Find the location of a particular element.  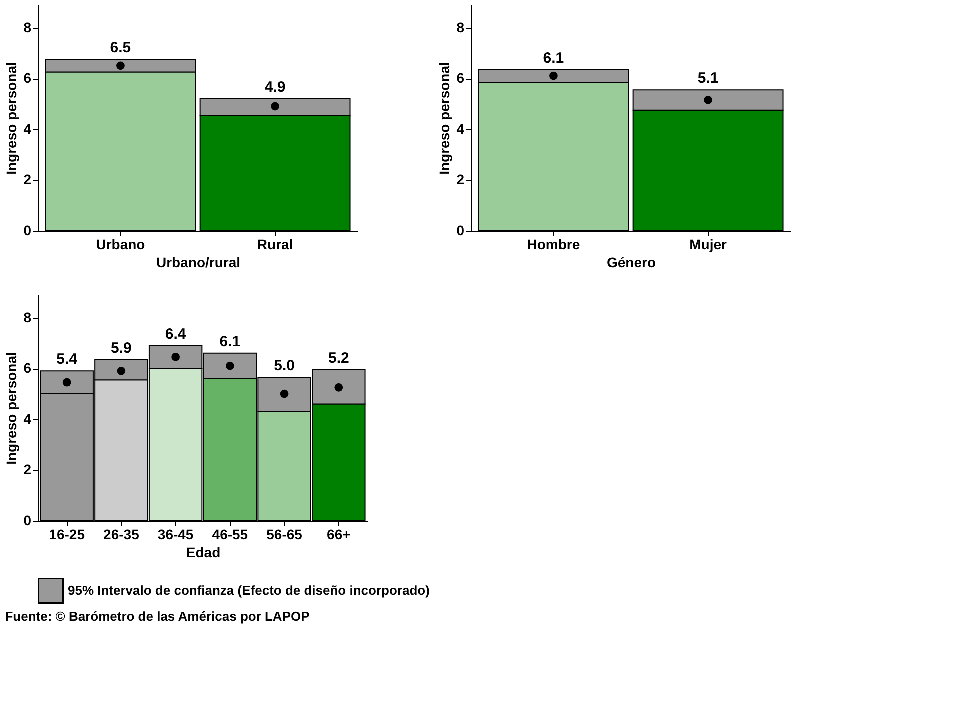

x-tick-label: 56-65 is located at coordinates (284, 534).